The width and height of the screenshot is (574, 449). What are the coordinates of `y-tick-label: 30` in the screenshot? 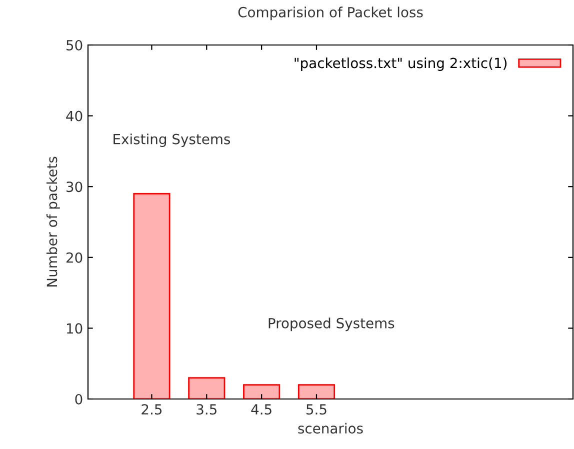 It's located at (74, 187).